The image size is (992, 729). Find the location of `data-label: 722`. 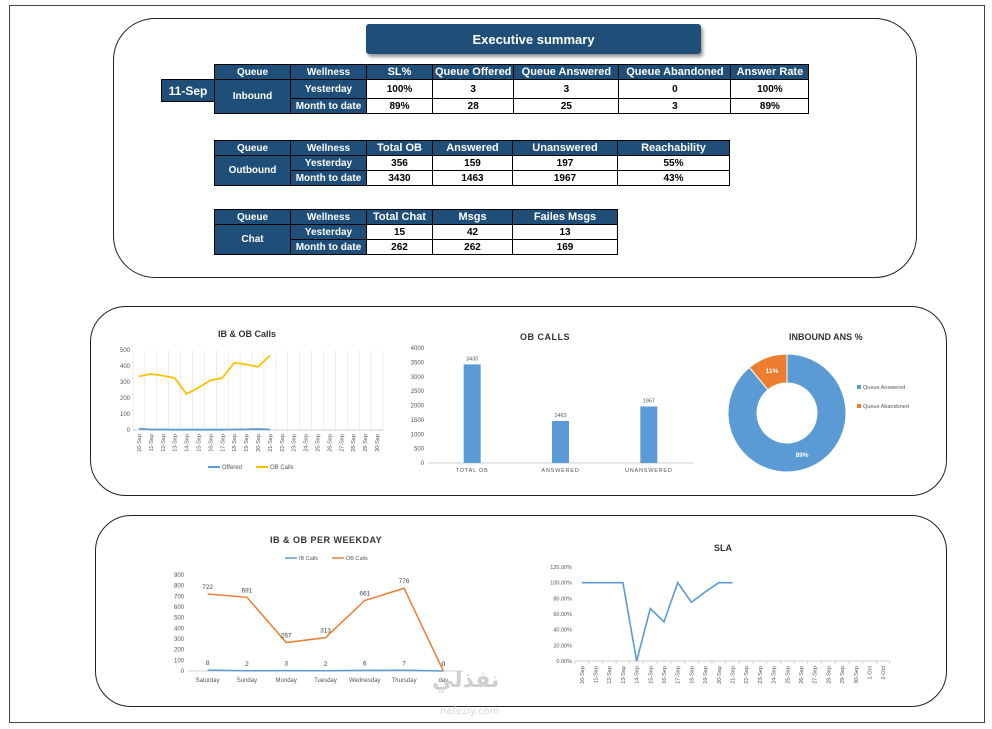

data-label: 722 is located at coordinates (207, 587).